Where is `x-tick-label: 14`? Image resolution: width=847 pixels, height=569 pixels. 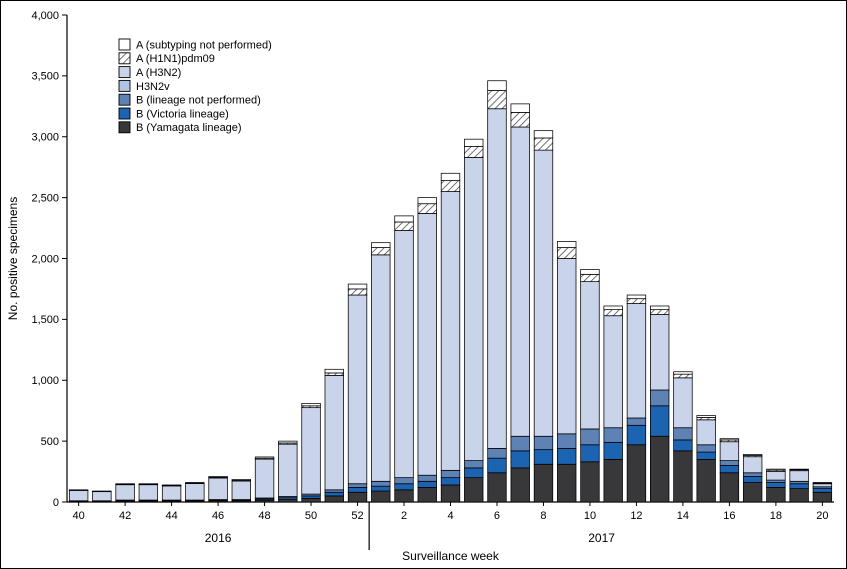 x-tick-label: 14 is located at coordinates (683, 516).